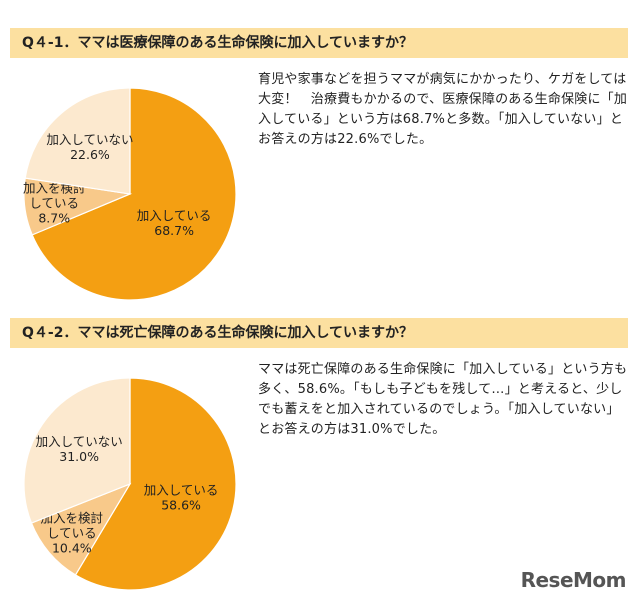 This screenshot has width=640, height=616. Describe the element at coordinates (79, 449) in the screenshot. I see `pie-slice-label: 加入していない 31.0%` at that location.